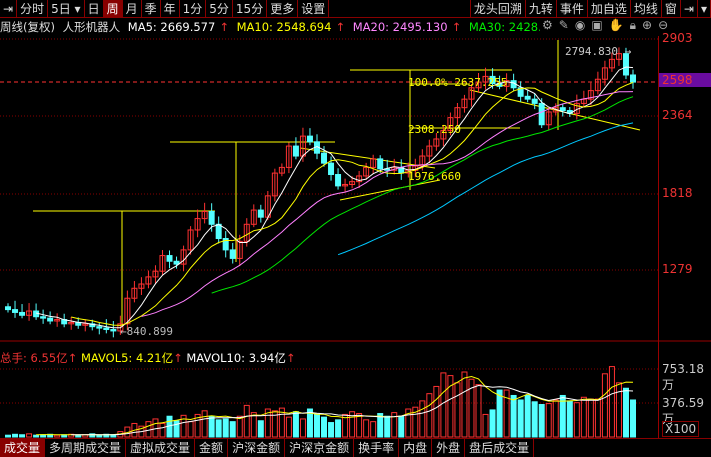 This screenshot has width=711, height=457. What do you see at coordinates (132, 9) in the screenshot?
I see `toolbar-button: 月` at bounding box center [132, 9].